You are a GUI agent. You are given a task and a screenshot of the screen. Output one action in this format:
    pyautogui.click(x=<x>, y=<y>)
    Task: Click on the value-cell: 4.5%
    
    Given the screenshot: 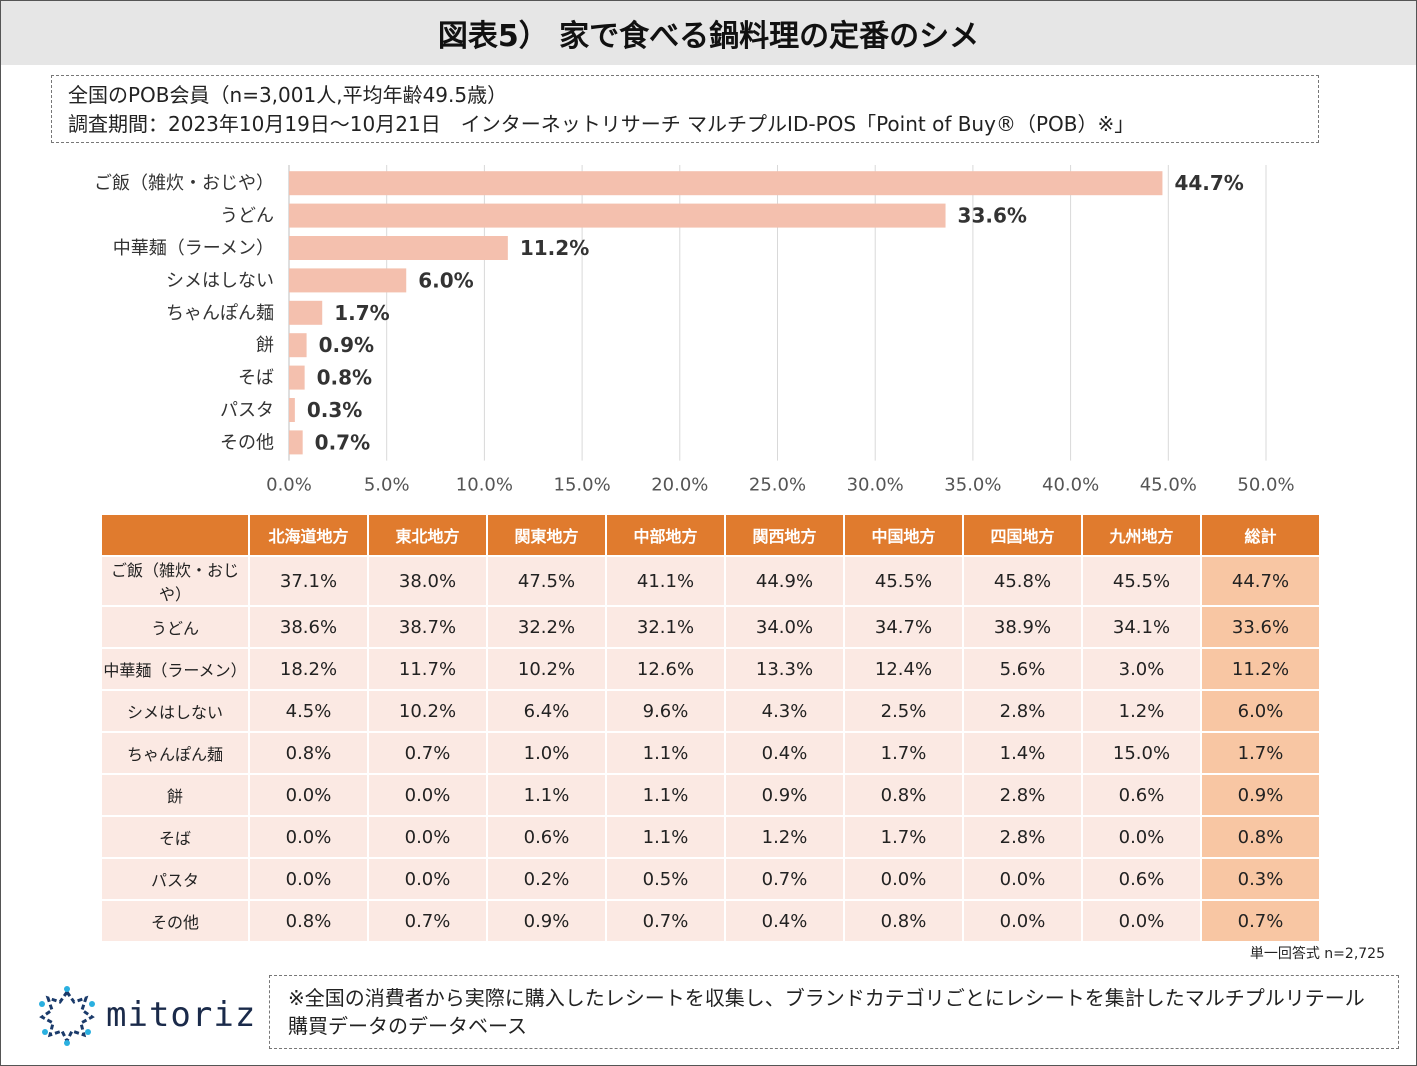 What is the action you would take?
    pyautogui.click(x=308, y=711)
    